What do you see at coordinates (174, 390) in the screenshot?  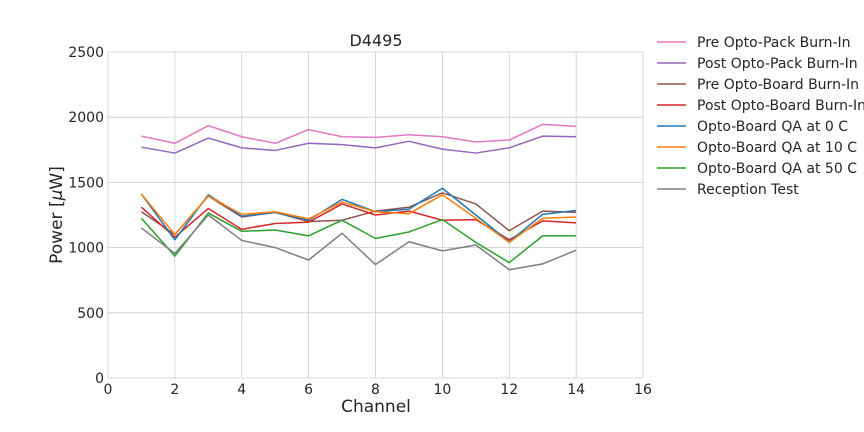 I see `x-tick-label: 2` at bounding box center [174, 390].